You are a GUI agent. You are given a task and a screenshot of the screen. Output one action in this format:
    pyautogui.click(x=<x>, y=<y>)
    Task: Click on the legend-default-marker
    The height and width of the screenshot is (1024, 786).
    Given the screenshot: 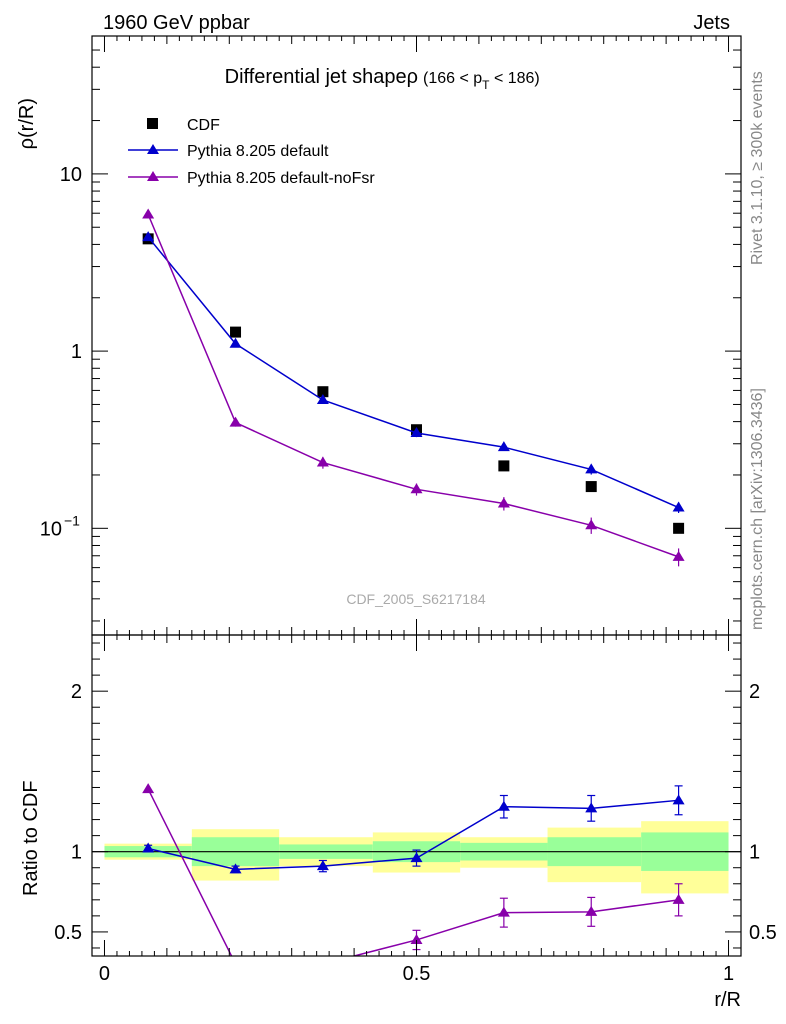 What is the action you would take?
    pyautogui.click(x=153, y=149)
    